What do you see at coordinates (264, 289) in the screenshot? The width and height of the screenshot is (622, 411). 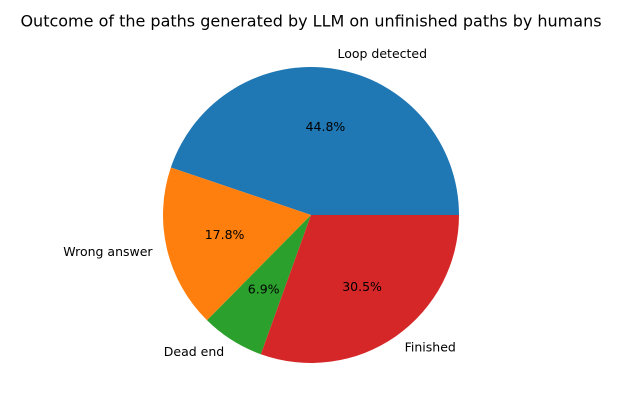 I see `value-label: 6.9%` at bounding box center [264, 289].